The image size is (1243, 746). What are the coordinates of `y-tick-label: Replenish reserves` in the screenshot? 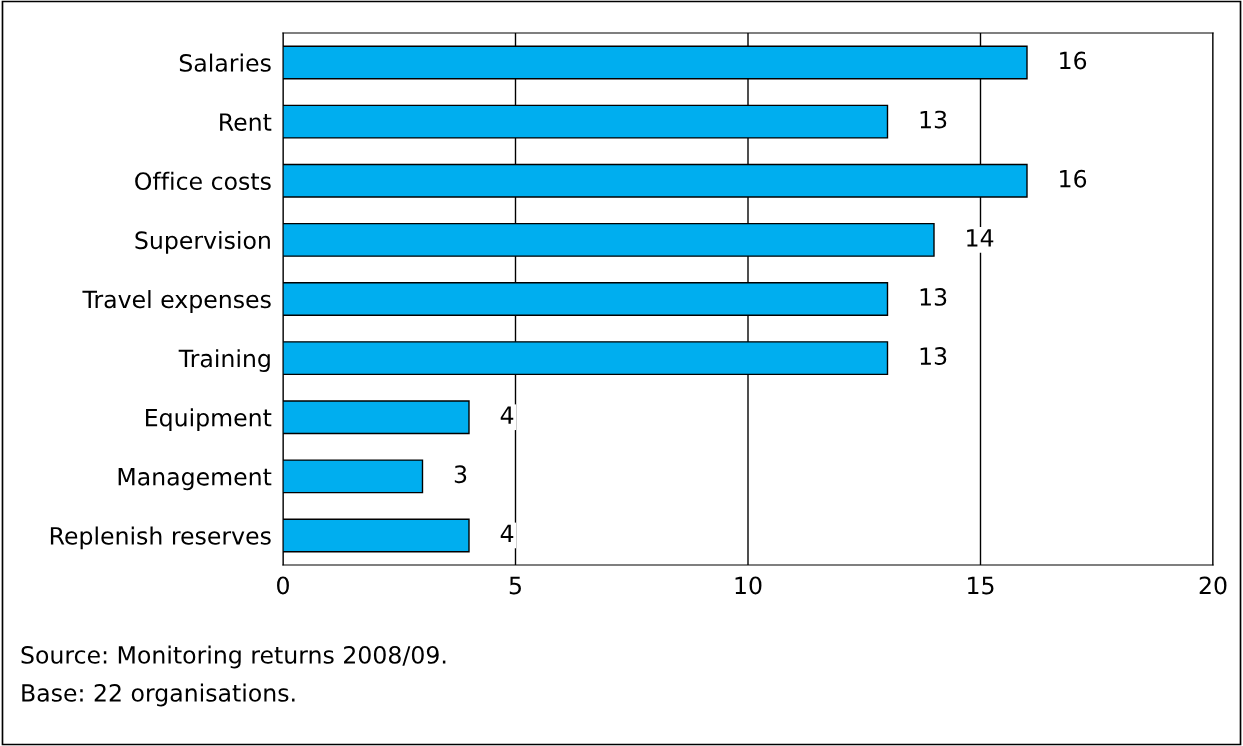 It's located at (160, 538).